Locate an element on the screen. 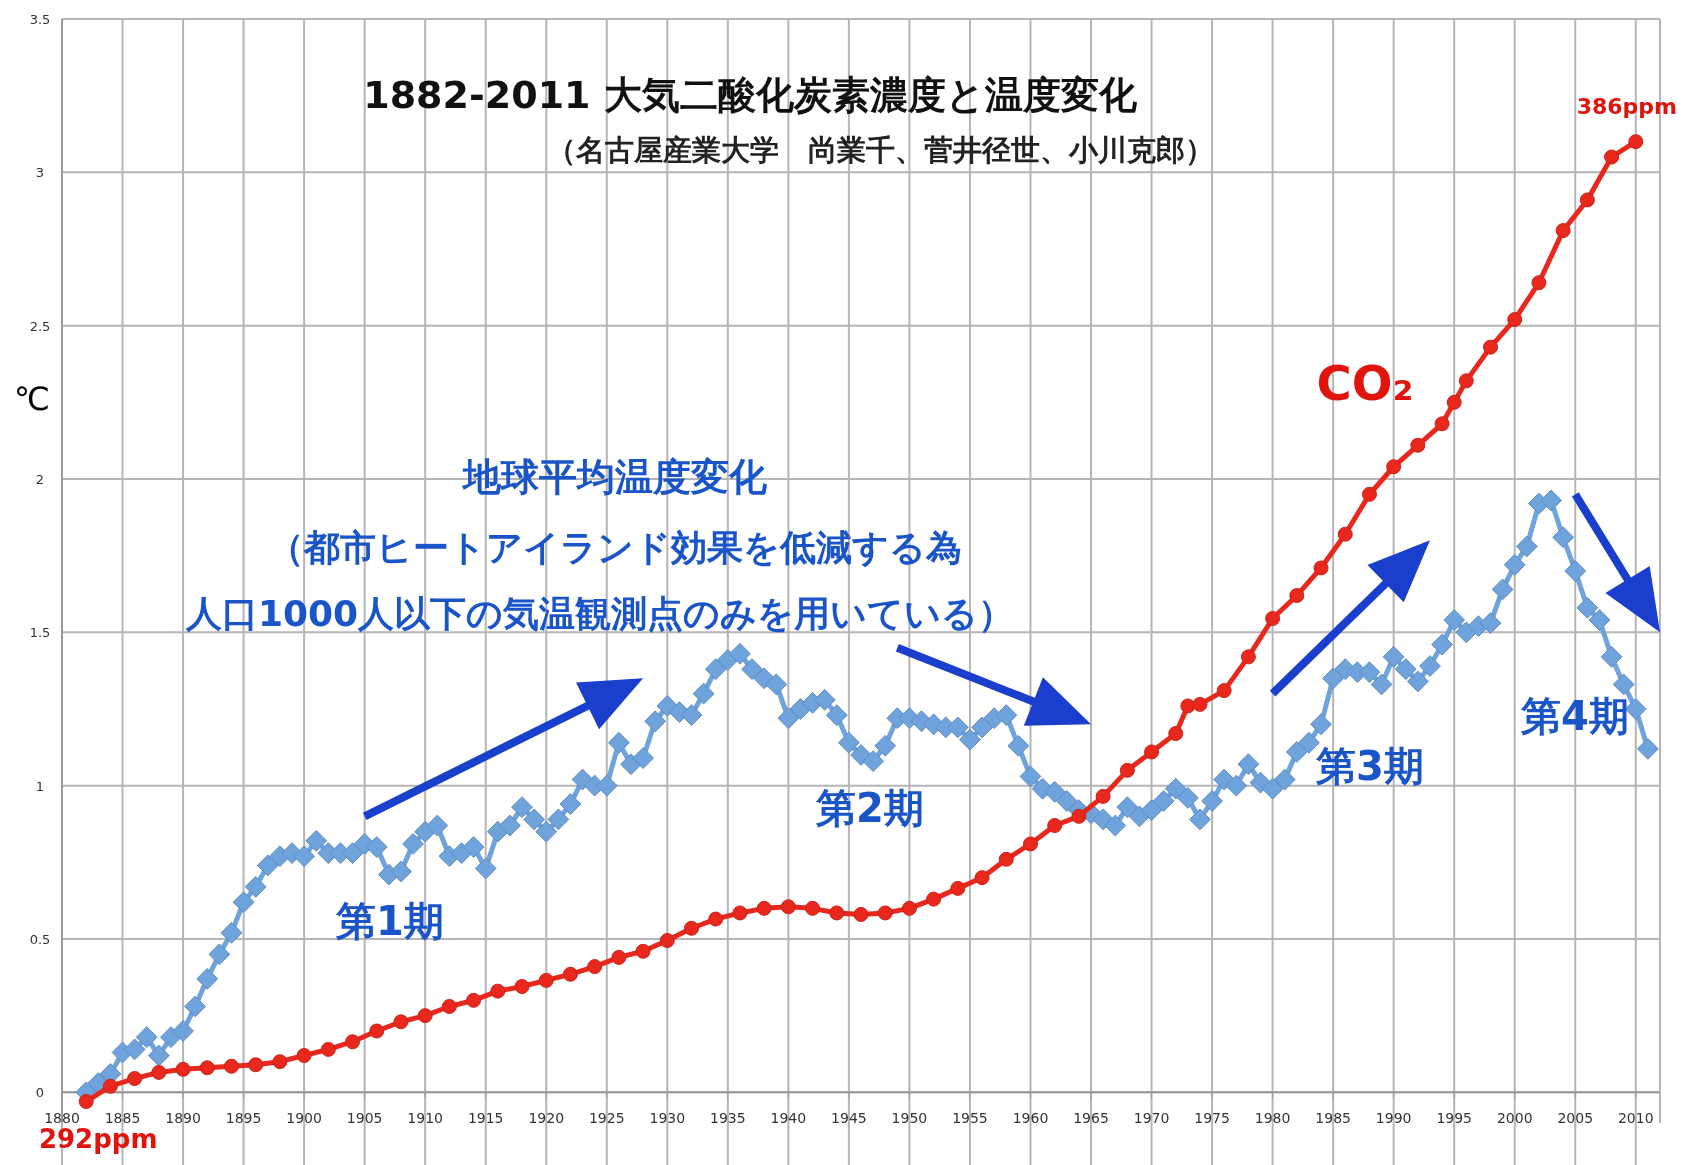  x-tick-label: 1960 is located at coordinates (1030, 1118).